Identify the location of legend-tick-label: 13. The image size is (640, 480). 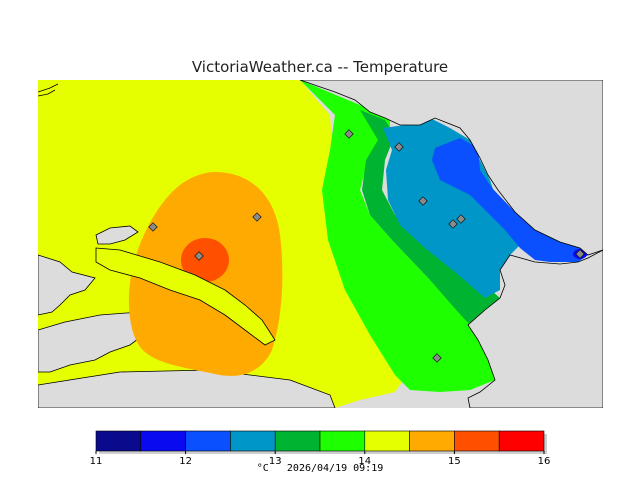
(275, 461).